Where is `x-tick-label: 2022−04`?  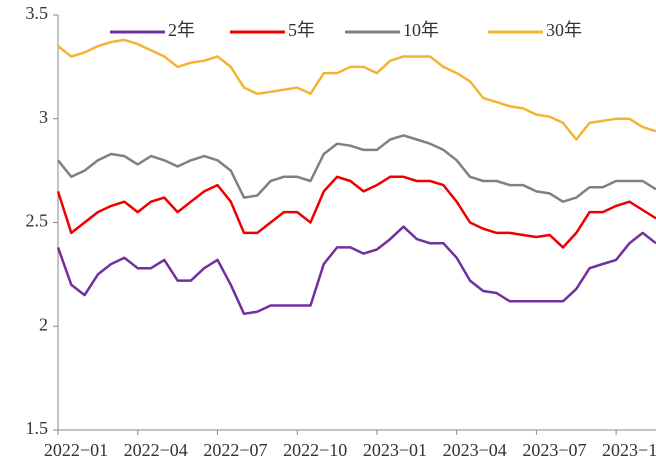
x-tick-label: 2022−04 is located at coordinates (156, 450).